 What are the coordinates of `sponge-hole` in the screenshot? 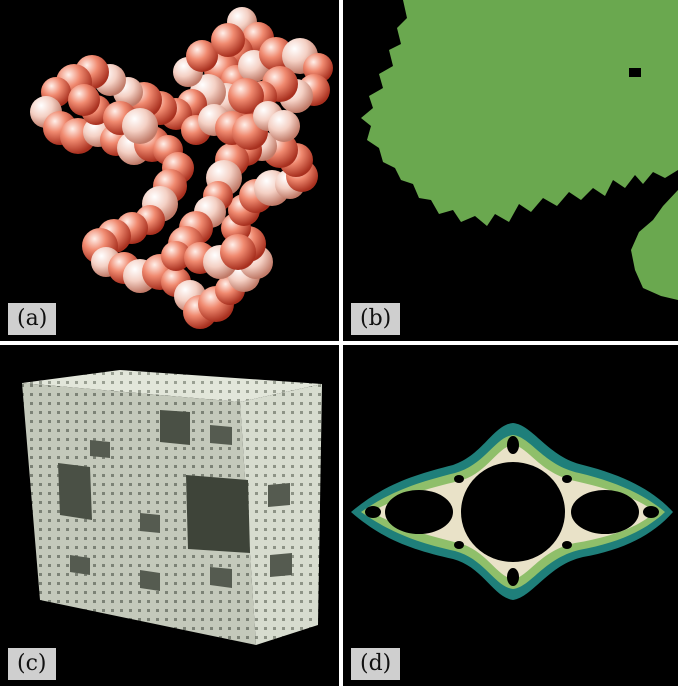 It's located at (175, 427).